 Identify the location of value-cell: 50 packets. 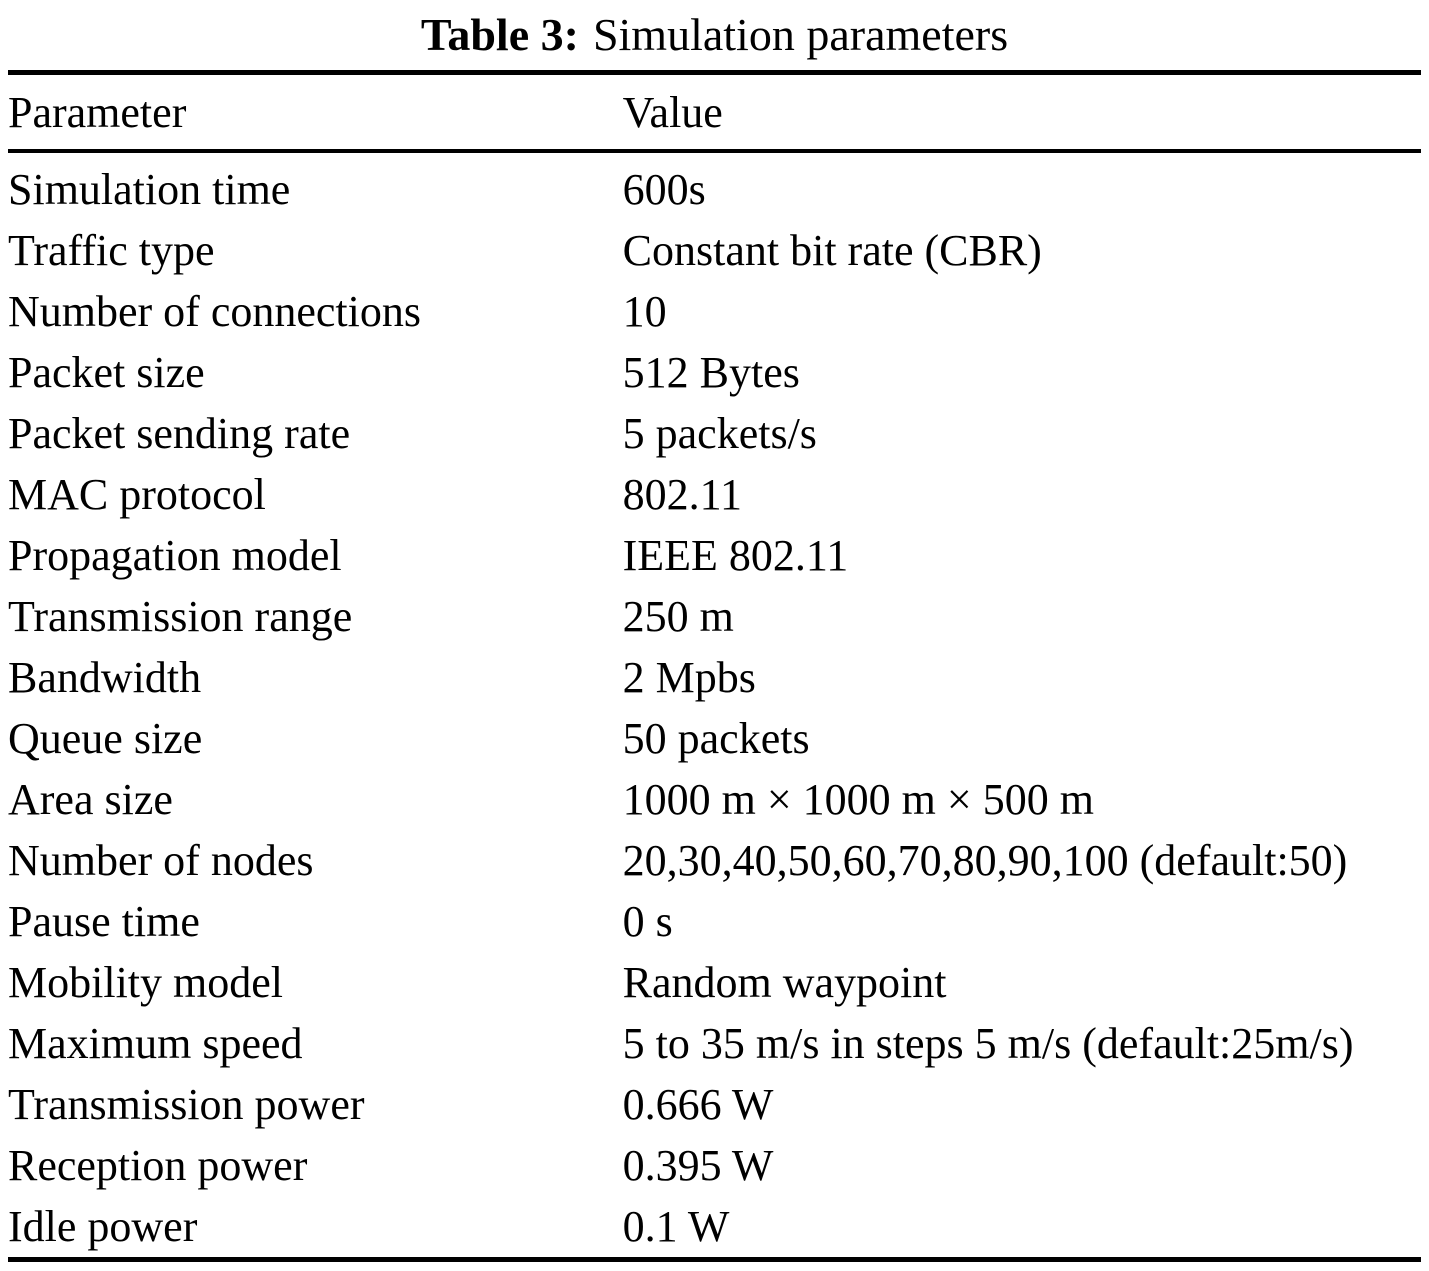
(716, 738).